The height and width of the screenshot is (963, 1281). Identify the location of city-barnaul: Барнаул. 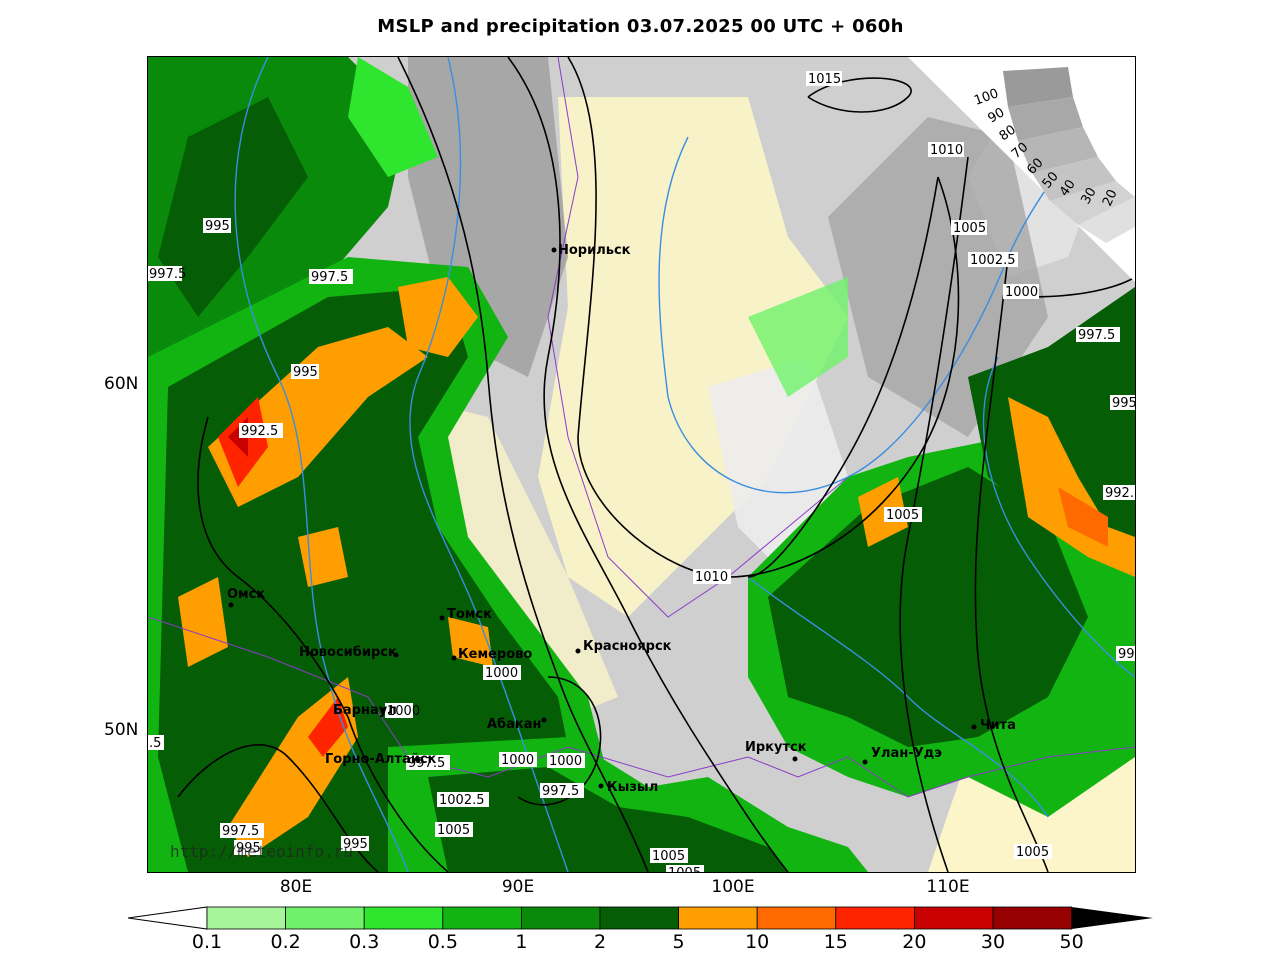
(365, 710).